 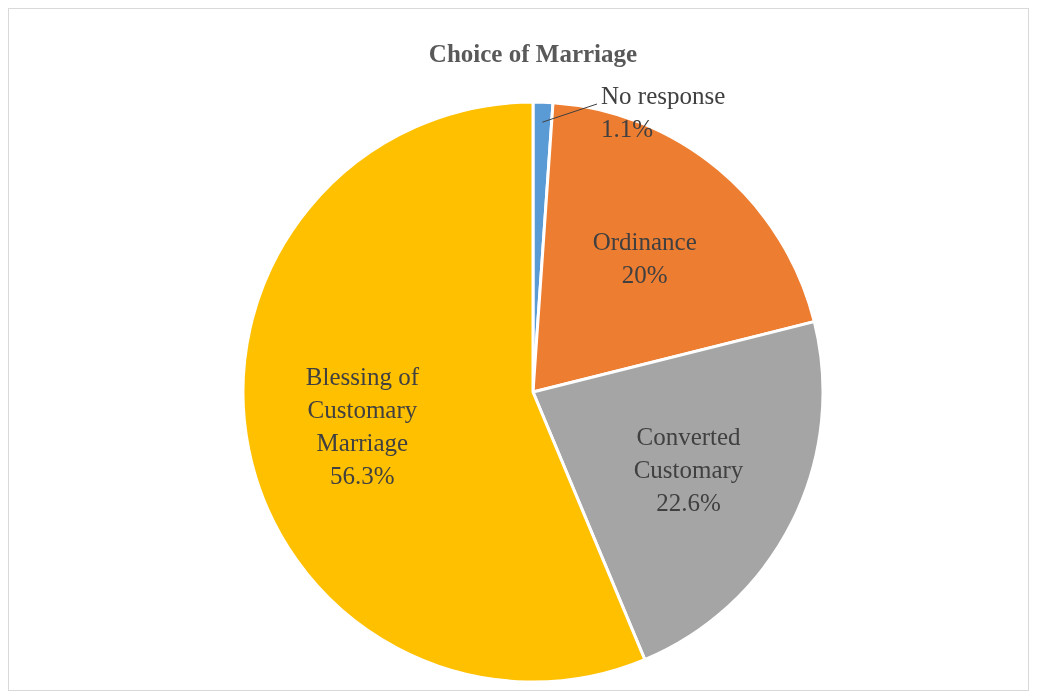 I want to click on slice-label: Converted Customary, so click(x=688, y=453).